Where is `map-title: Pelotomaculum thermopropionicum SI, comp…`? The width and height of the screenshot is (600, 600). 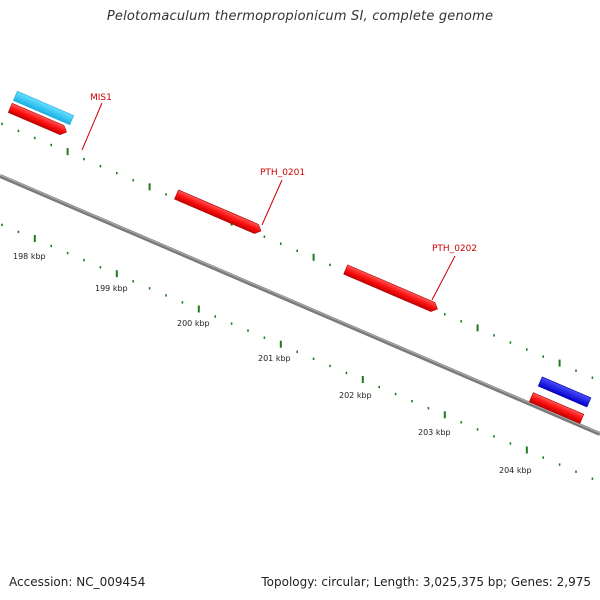
map-title: Pelotomaculum thermopropionicum SI, comp… is located at coordinates (300, 16).